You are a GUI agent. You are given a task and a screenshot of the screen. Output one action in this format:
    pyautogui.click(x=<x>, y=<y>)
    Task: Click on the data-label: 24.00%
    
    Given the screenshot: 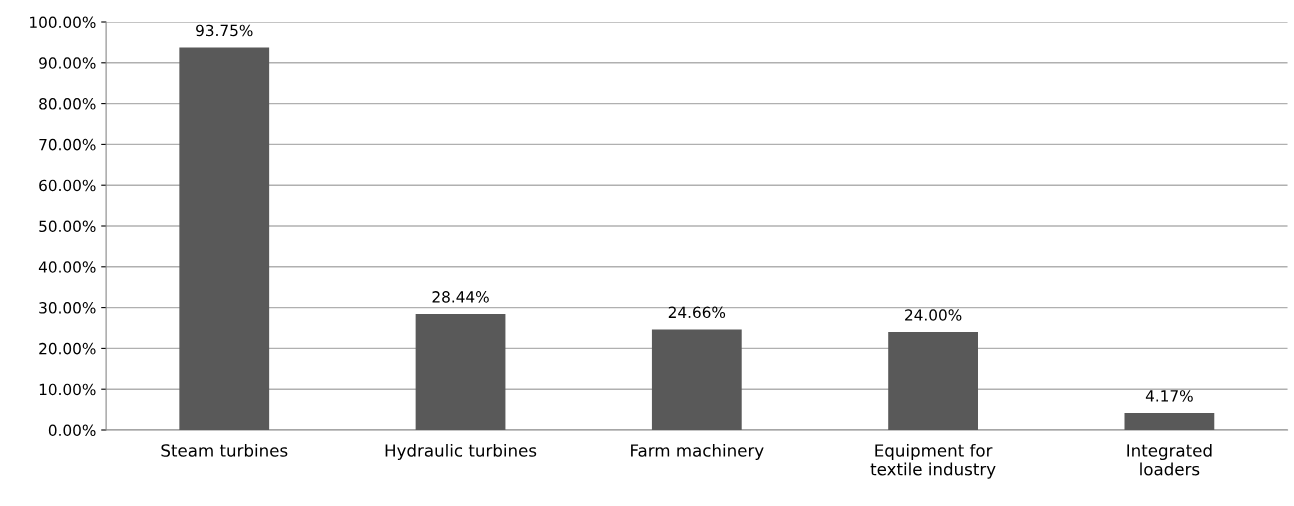 What is the action you would take?
    pyautogui.click(x=933, y=315)
    